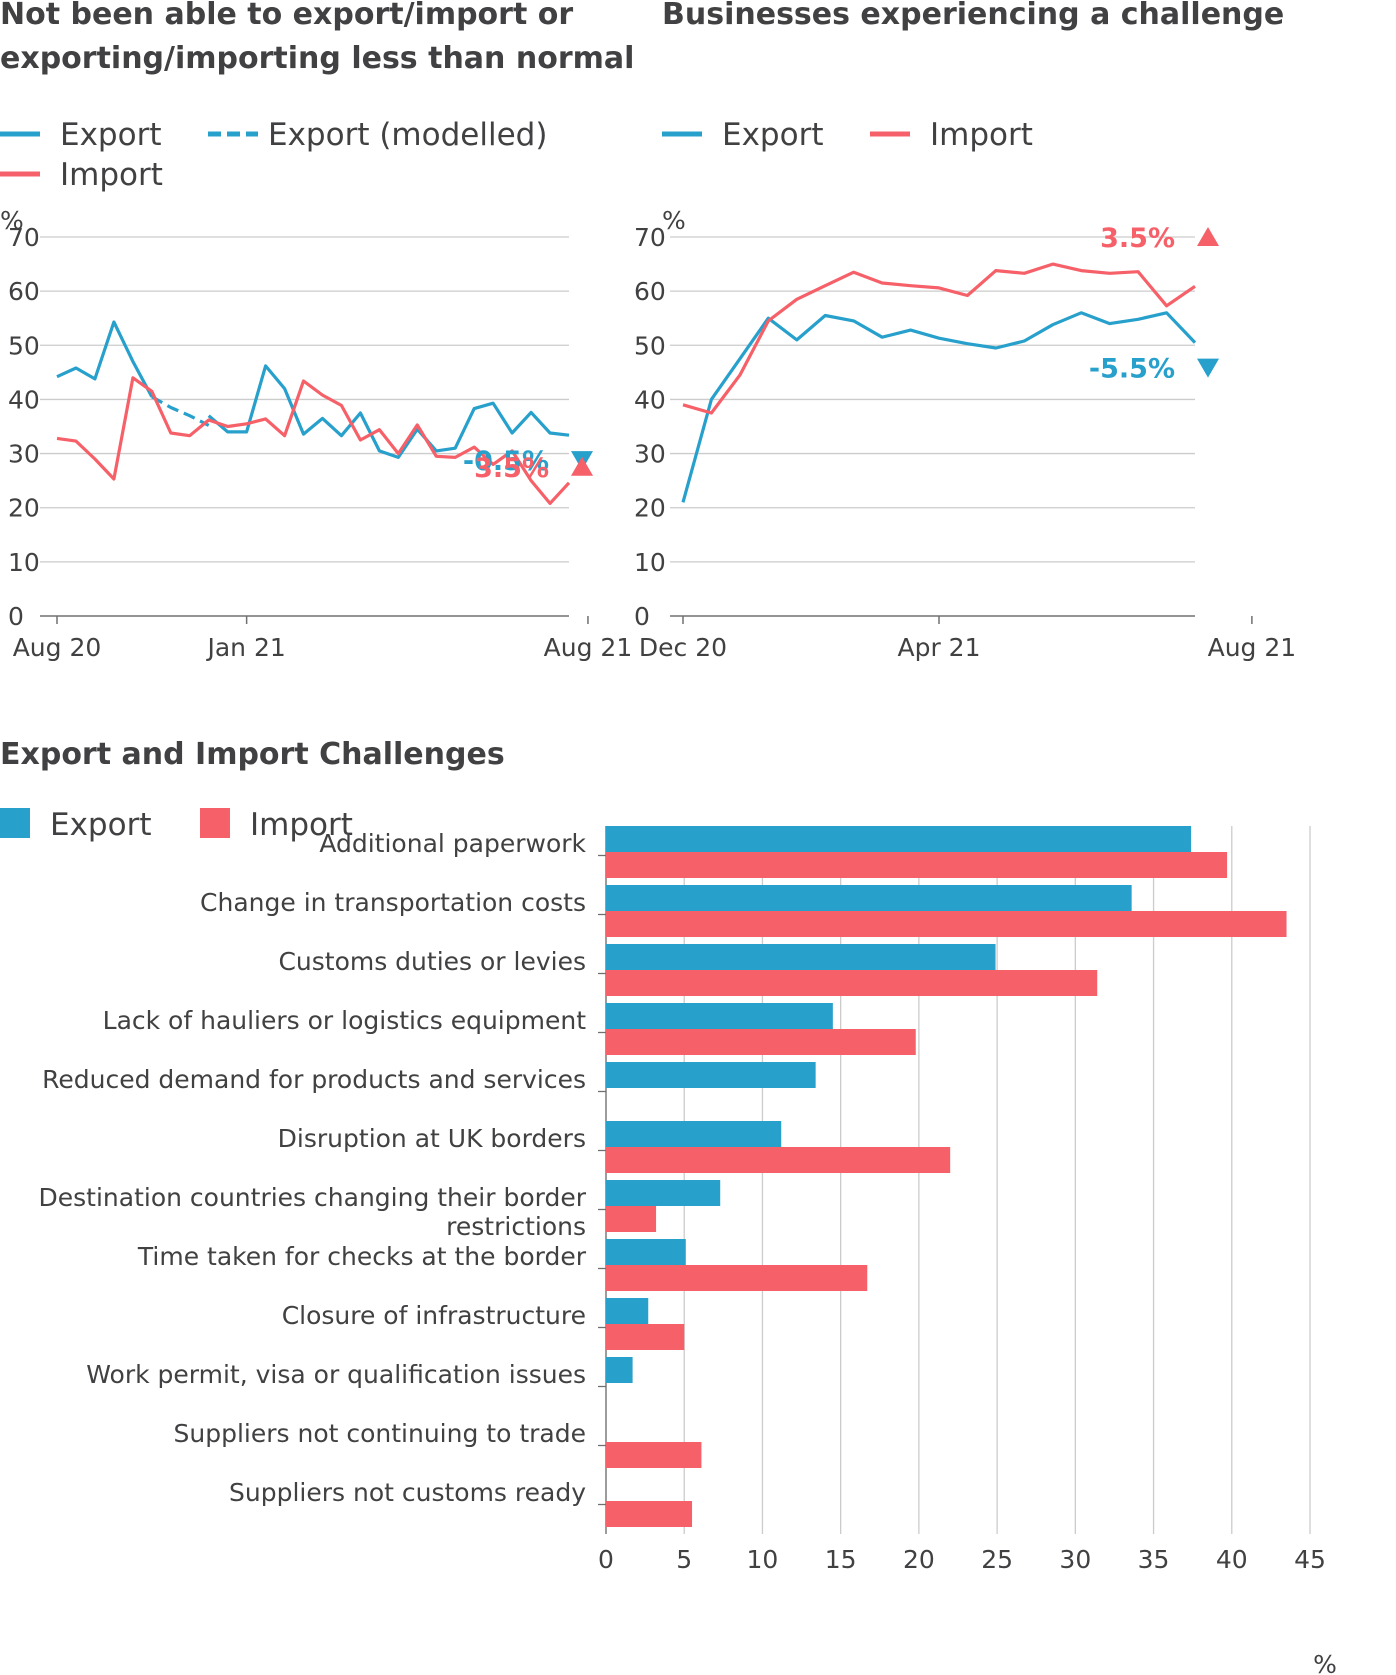  Describe the element at coordinates (15, 823) in the screenshot. I see `legend-export-swatch` at that location.